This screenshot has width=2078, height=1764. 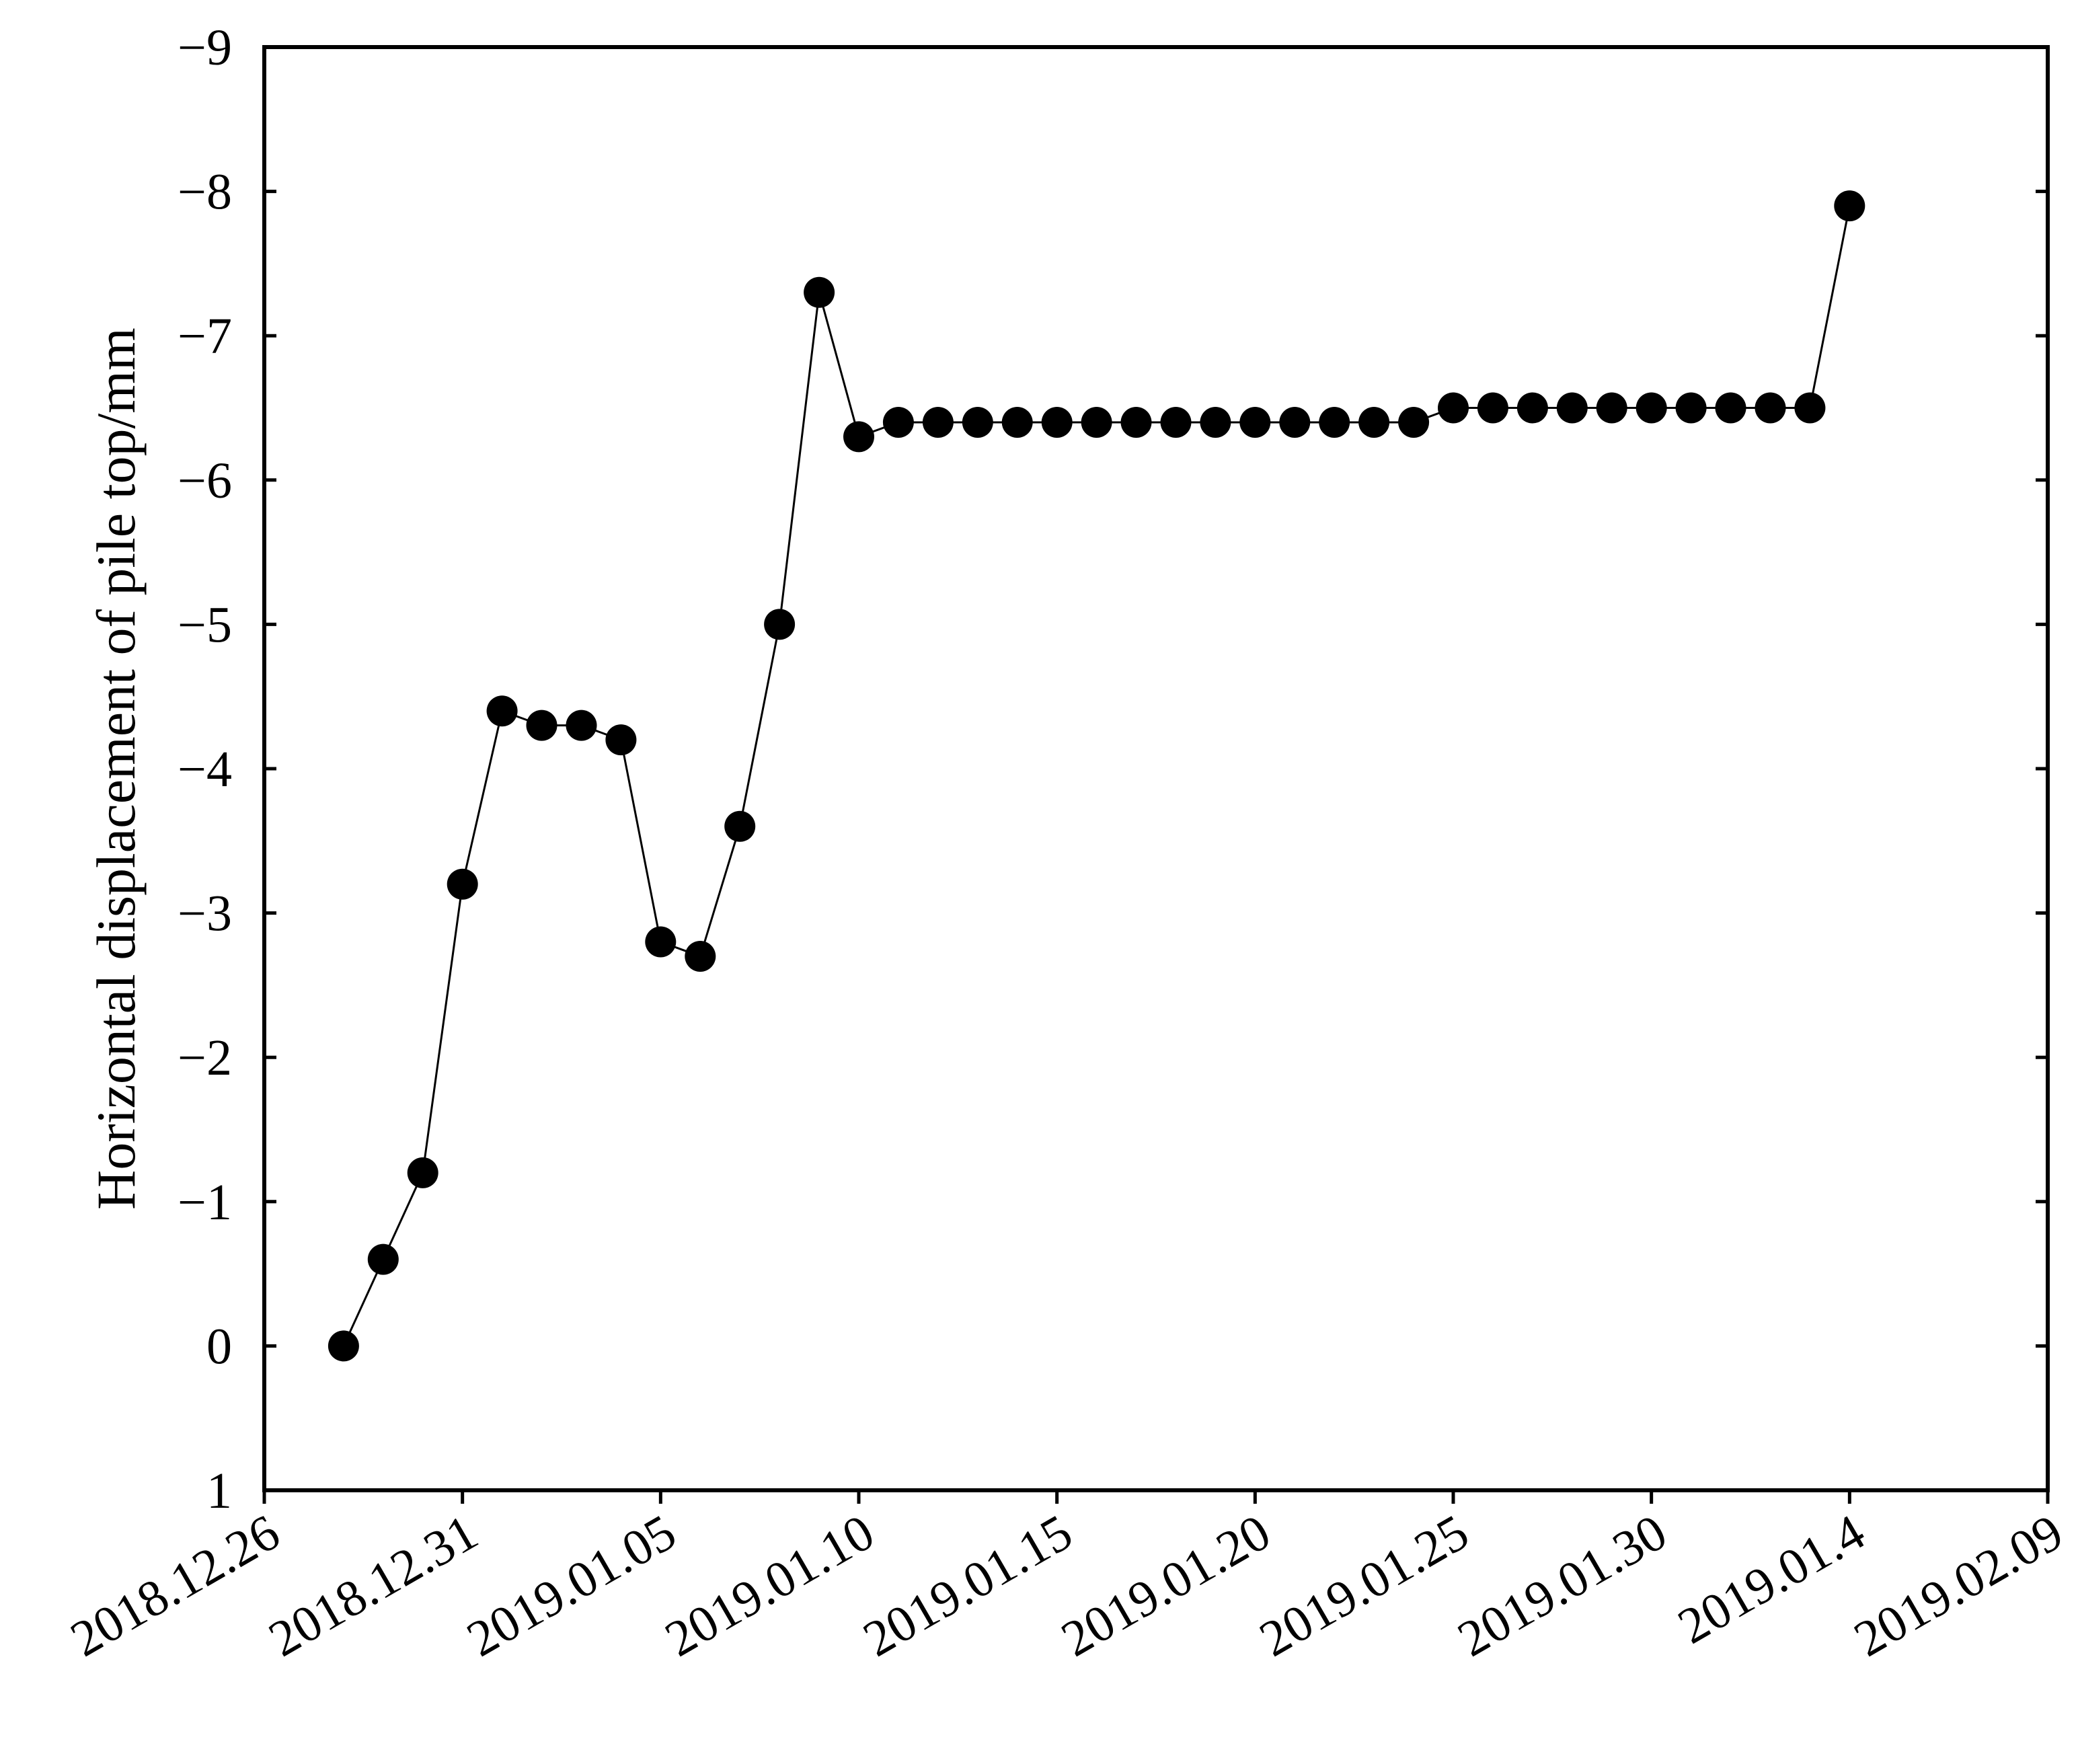 What do you see at coordinates (116, 769) in the screenshot?
I see `y-axis-title: Horizontal displacement of pile top/mm` at bounding box center [116, 769].